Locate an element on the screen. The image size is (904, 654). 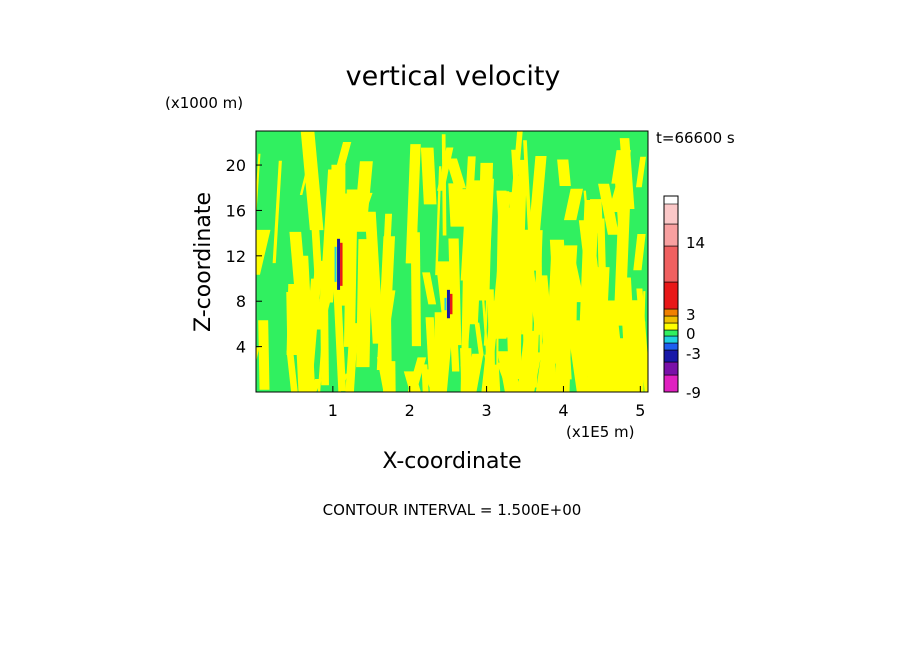
y-tick-label: 16 is located at coordinates (236, 210).